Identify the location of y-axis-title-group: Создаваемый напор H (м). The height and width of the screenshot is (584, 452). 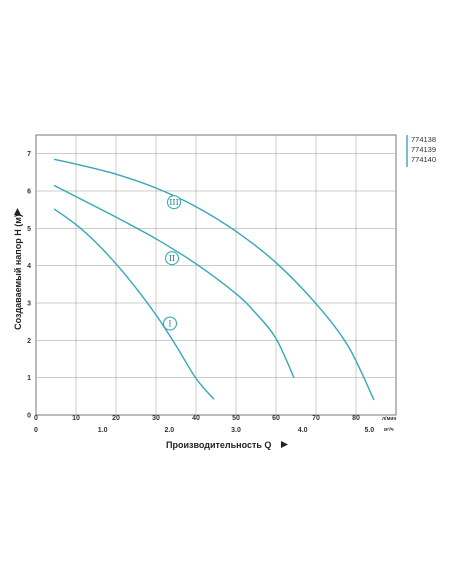
(18, 272).